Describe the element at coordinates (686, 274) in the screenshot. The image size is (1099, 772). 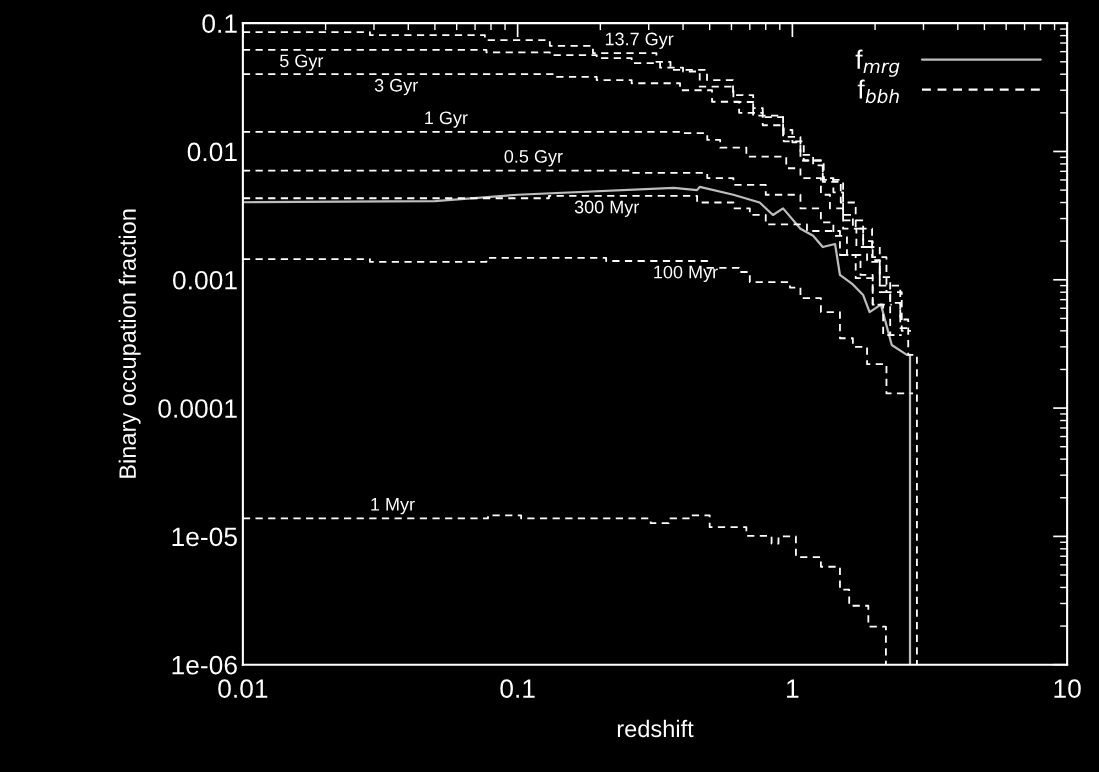
I see `annotation: 100 Myr` at that location.